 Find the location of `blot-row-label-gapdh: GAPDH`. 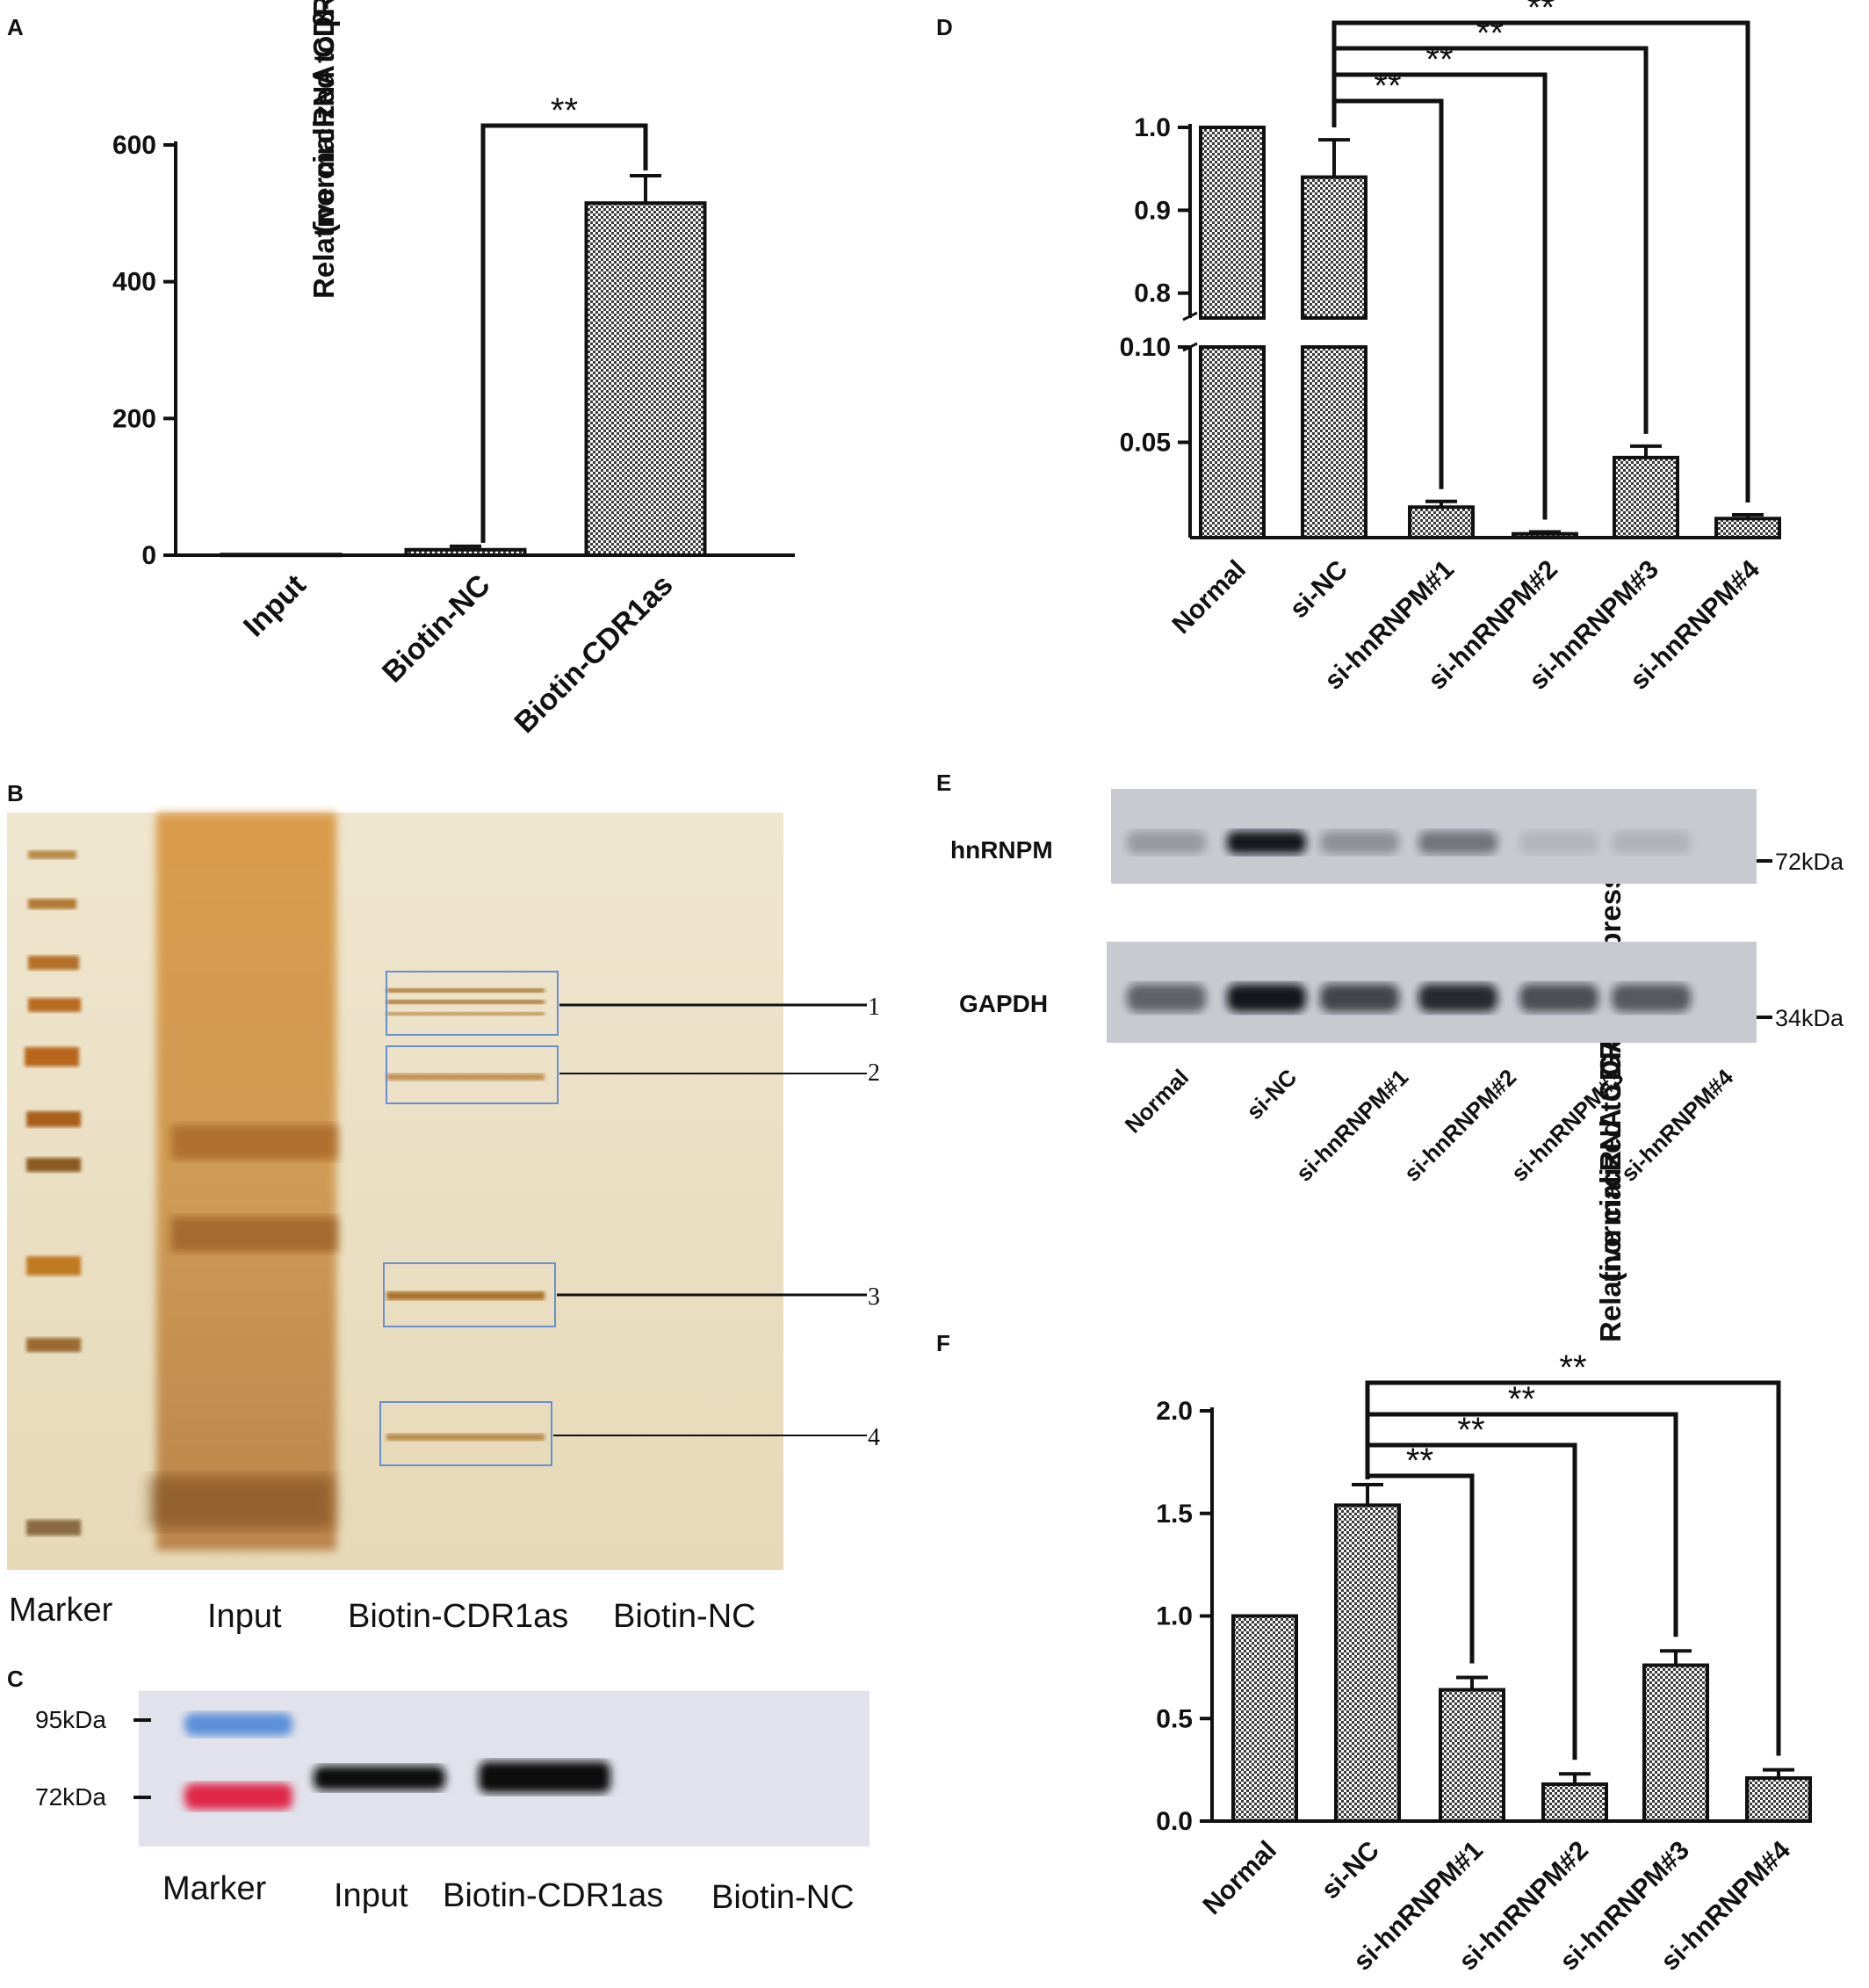

blot-row-label-gapdh: GAPDH is located at coordinates (1003, 1004).